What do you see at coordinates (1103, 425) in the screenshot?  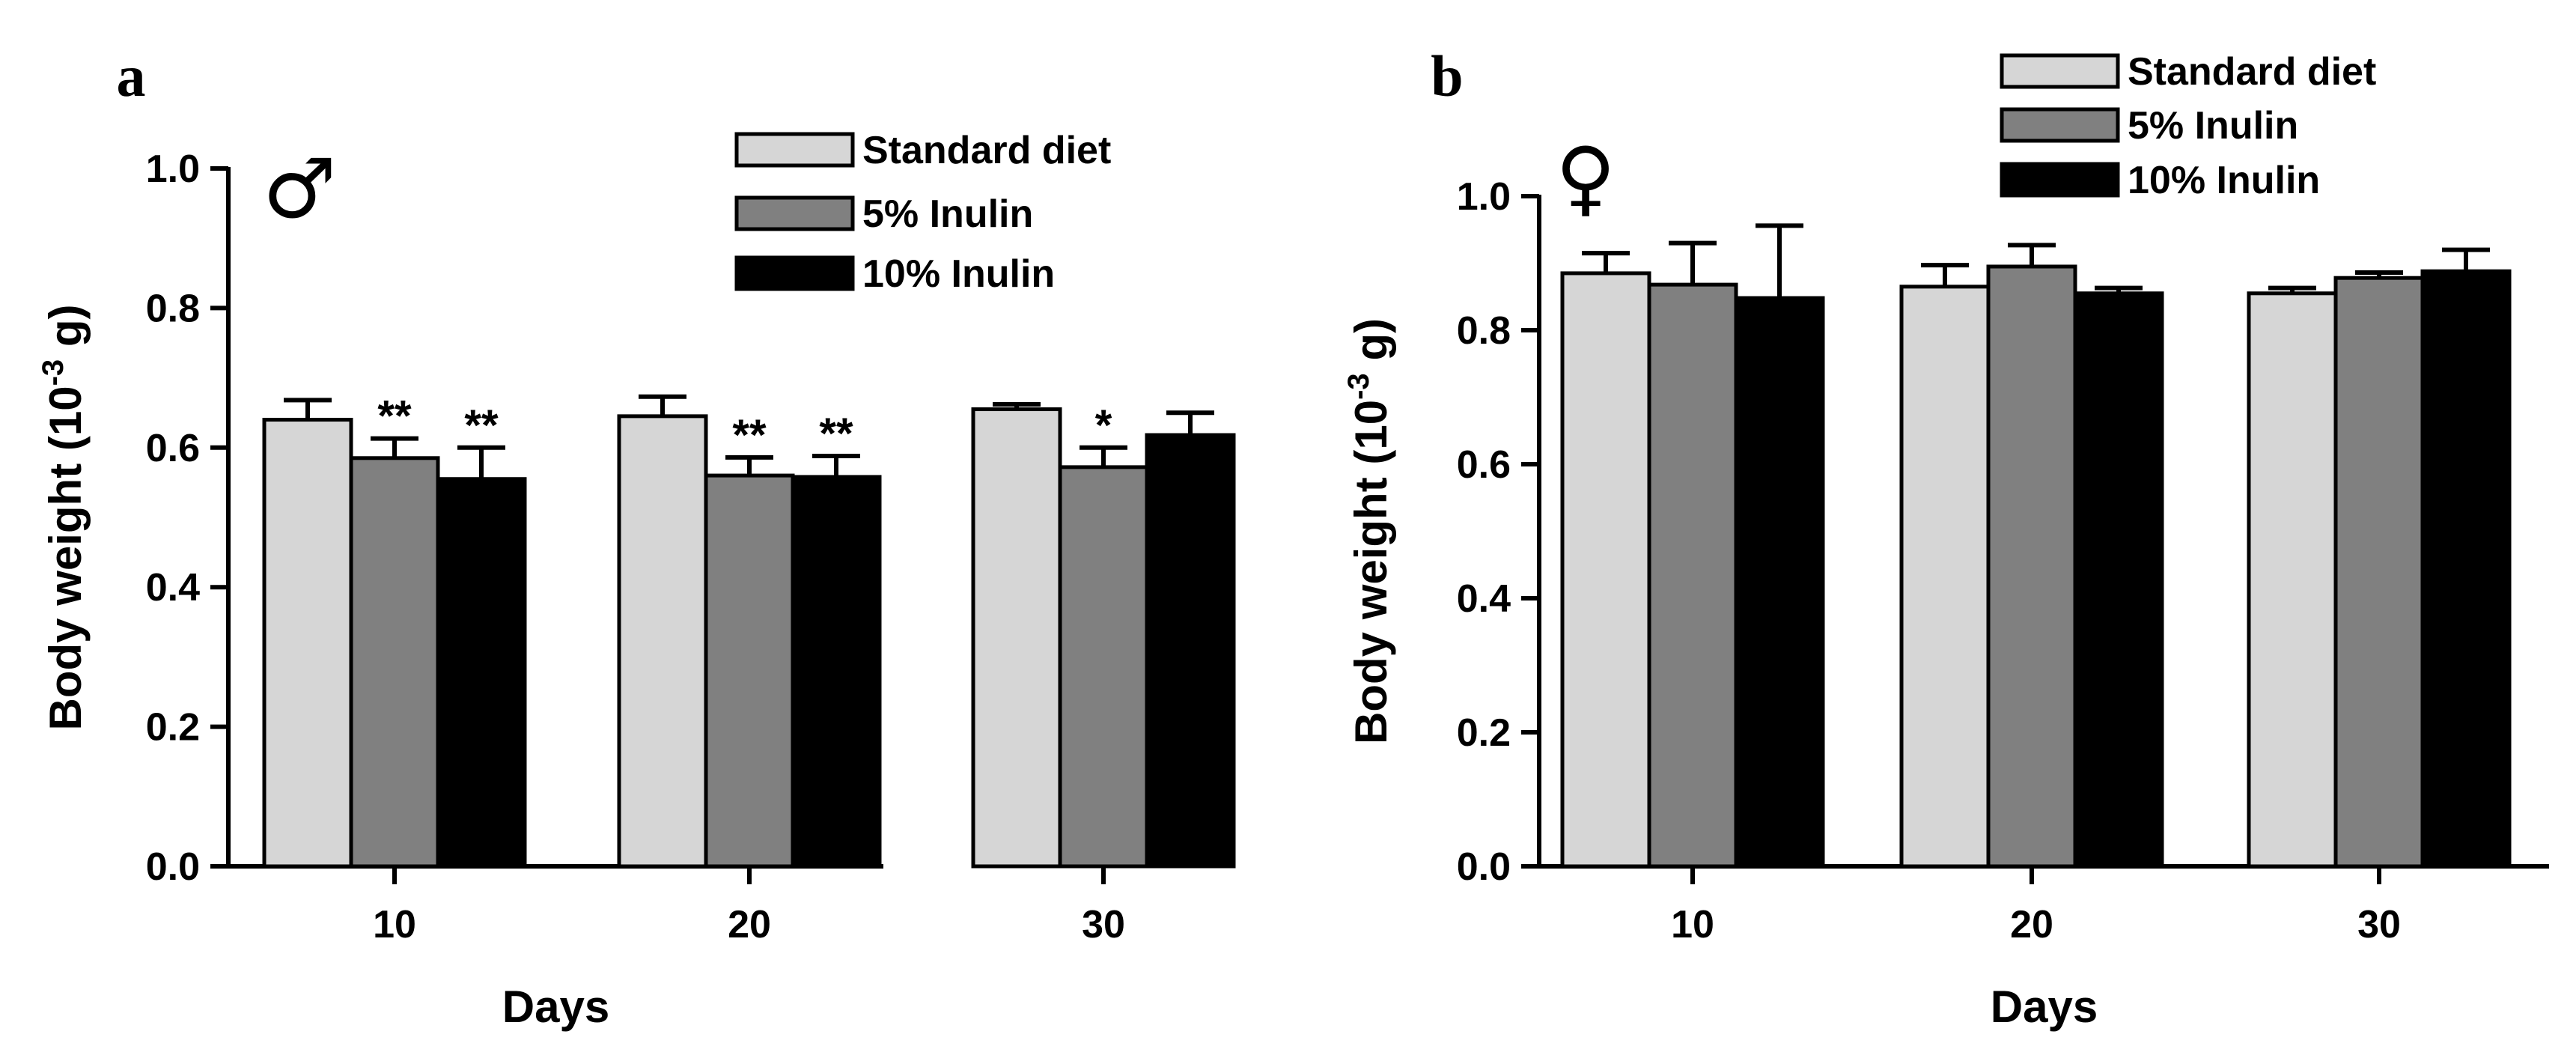 I see `significance-marker: *` at bounding box center [1103, 425].